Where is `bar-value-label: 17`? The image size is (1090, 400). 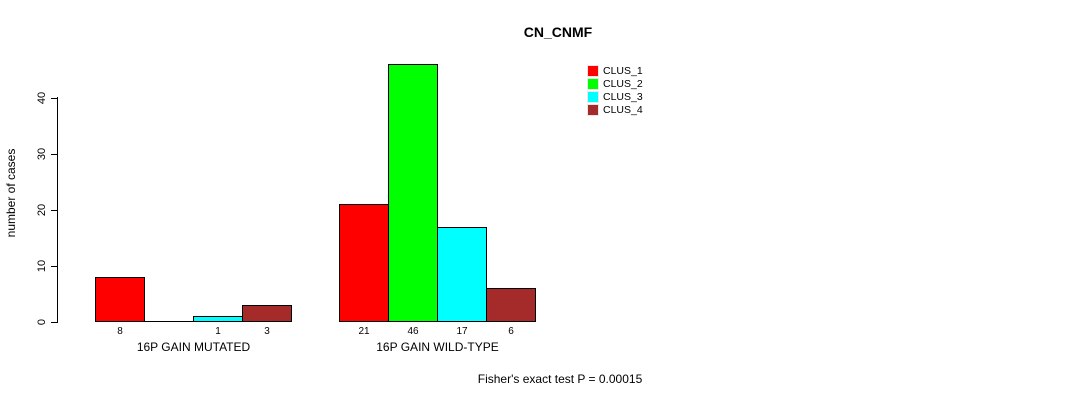
bar-value-label: 17 is located at coordinates (462, 331).